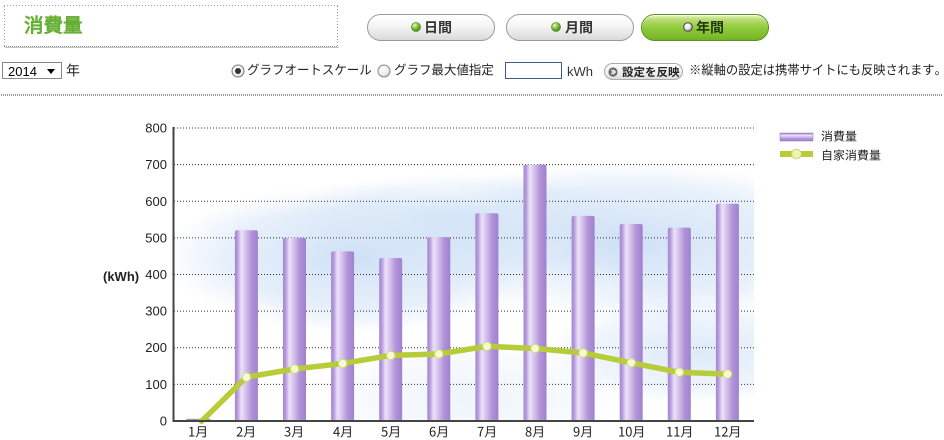  I want to click on svg-text: (kWh), so click(121, 276).